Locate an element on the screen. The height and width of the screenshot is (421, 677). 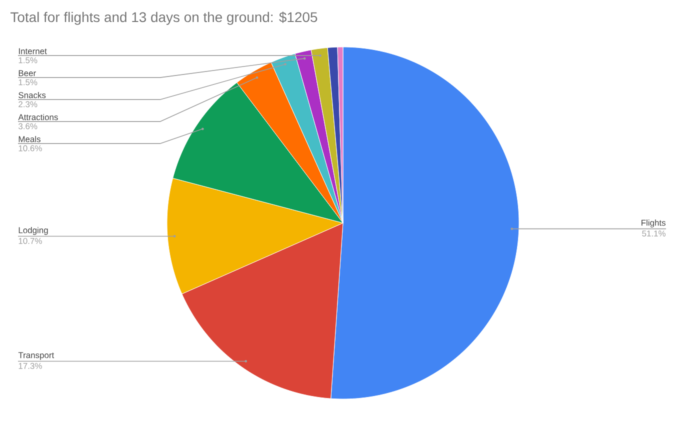
data-label: 10.6% is located at coordinates (30, 148).